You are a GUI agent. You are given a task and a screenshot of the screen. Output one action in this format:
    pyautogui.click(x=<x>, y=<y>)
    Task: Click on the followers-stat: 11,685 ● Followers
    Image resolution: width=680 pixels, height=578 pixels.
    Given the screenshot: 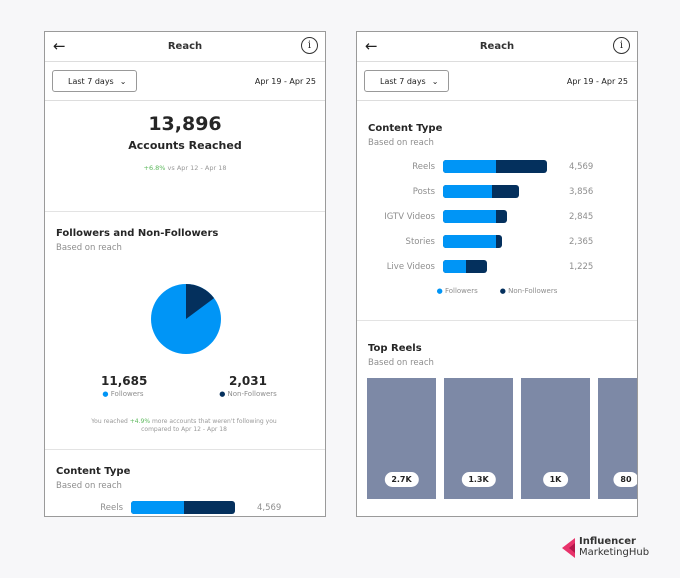 What is the action you would take?
    pyautogui.click(x=124, y=386)
    